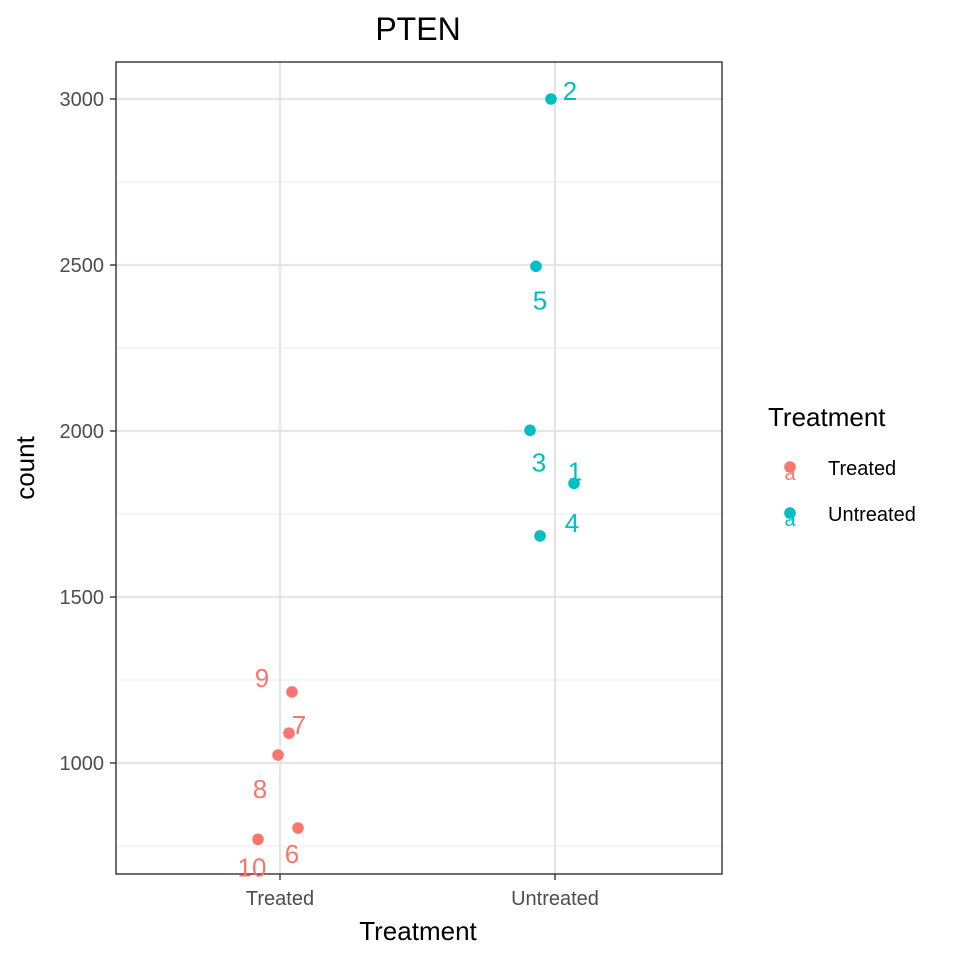 The width and height of the screenshot is (960, 960). What do you see at coordinates (82, 432) in the screenshot?
I see `y-tick-label: 2000` at bounding box center [82, 432].